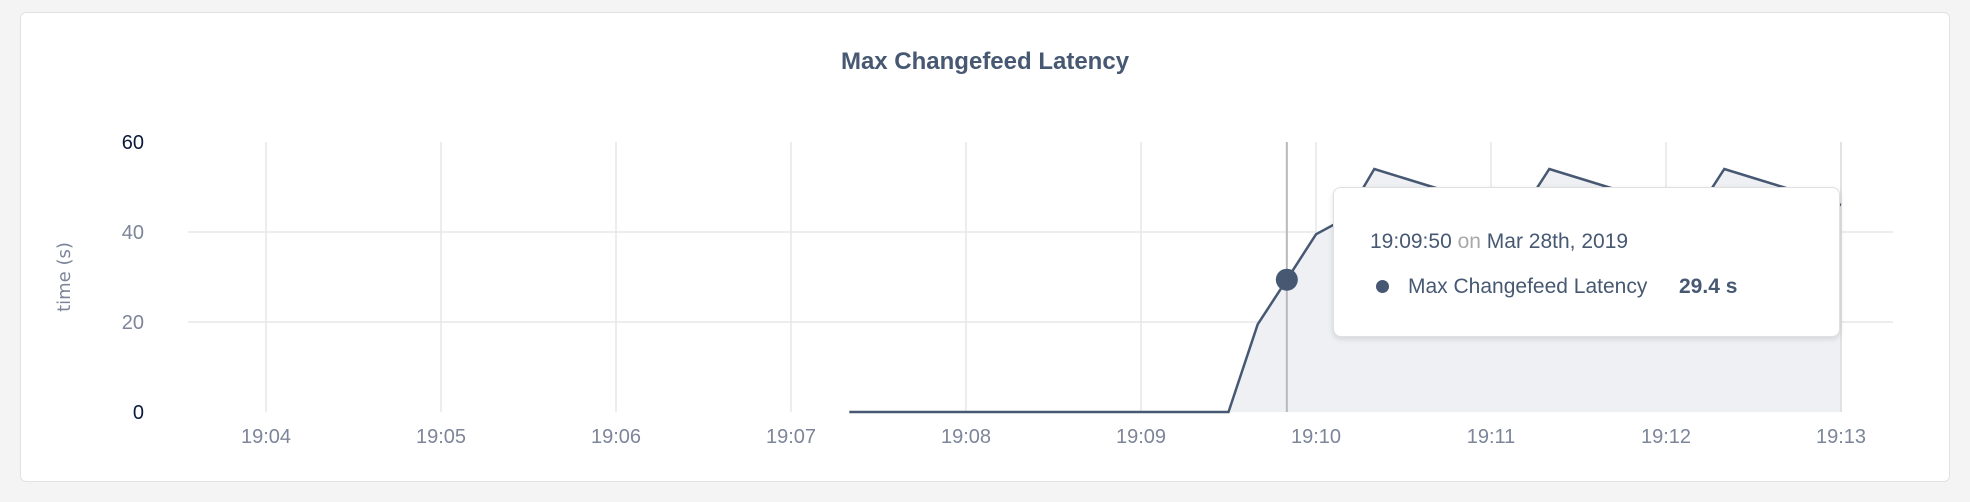 Image resolution: width=1970 pixels, height=502 pixels. I want to click on y-tick-label: 0, so click(138, 413).